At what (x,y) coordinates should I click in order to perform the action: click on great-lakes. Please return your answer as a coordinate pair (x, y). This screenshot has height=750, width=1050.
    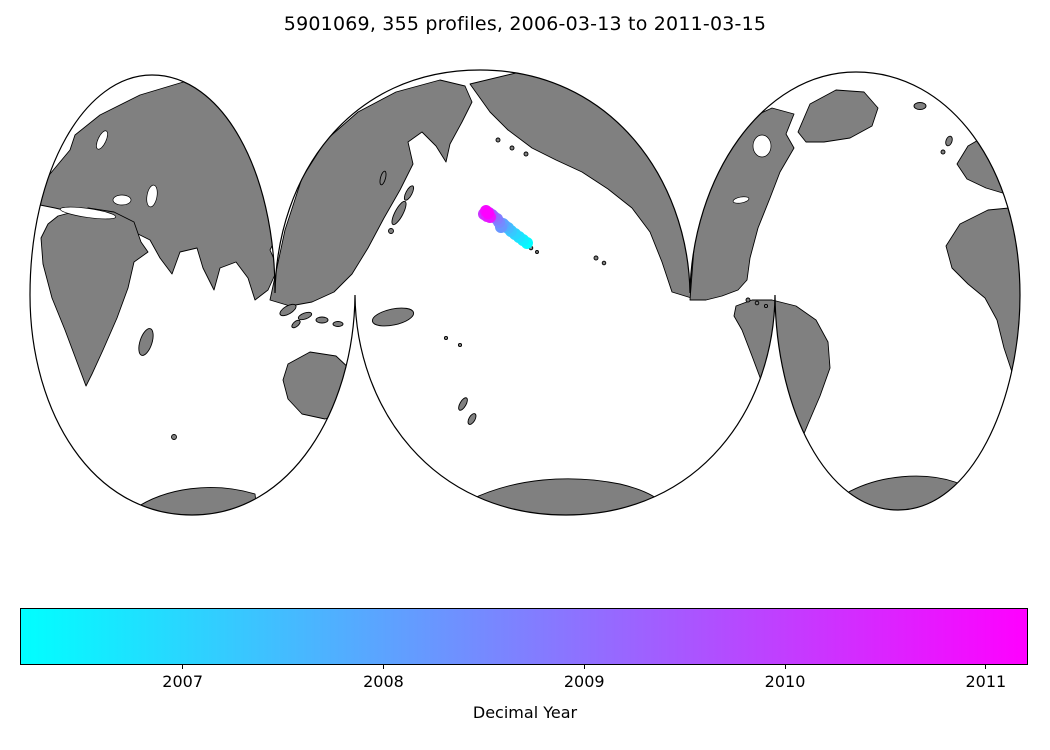
    Looking at the image, I should click on (741, 200).